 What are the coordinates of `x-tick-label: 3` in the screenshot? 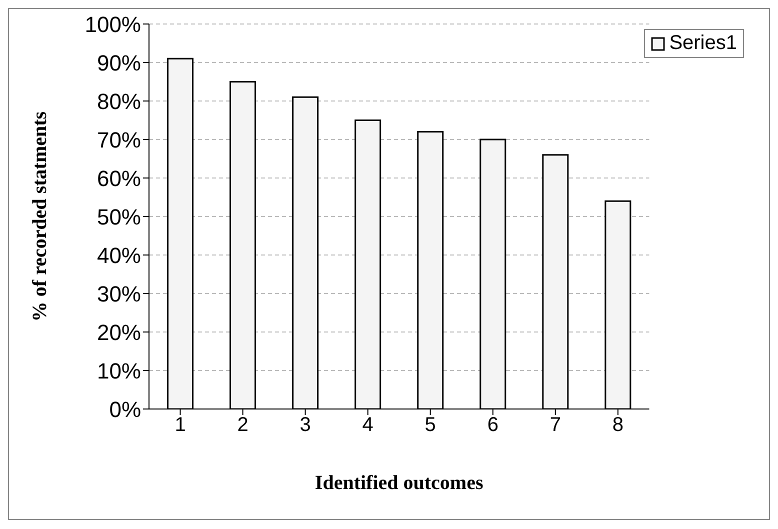 It's located at (305, 425).